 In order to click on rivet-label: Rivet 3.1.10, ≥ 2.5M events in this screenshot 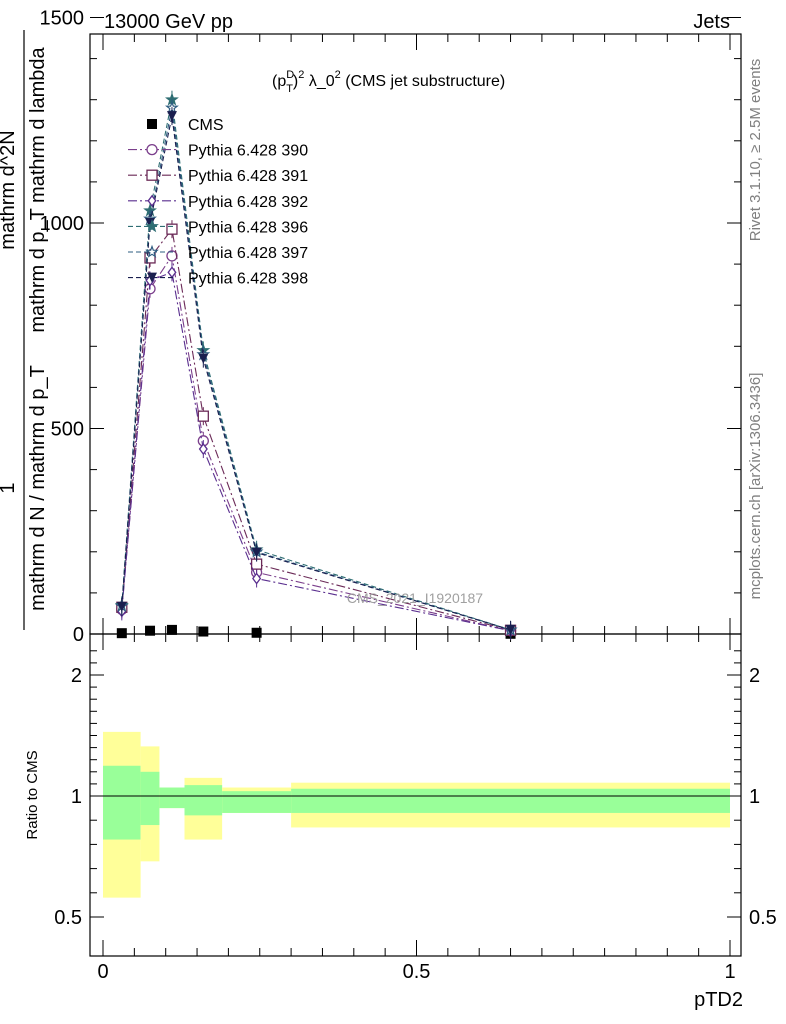, I will do `click(755, 150)`.